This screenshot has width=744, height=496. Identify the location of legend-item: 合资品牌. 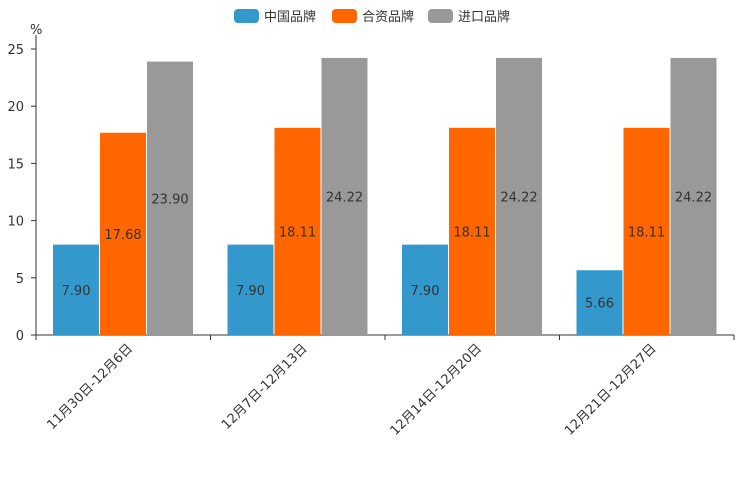
(373, 17).